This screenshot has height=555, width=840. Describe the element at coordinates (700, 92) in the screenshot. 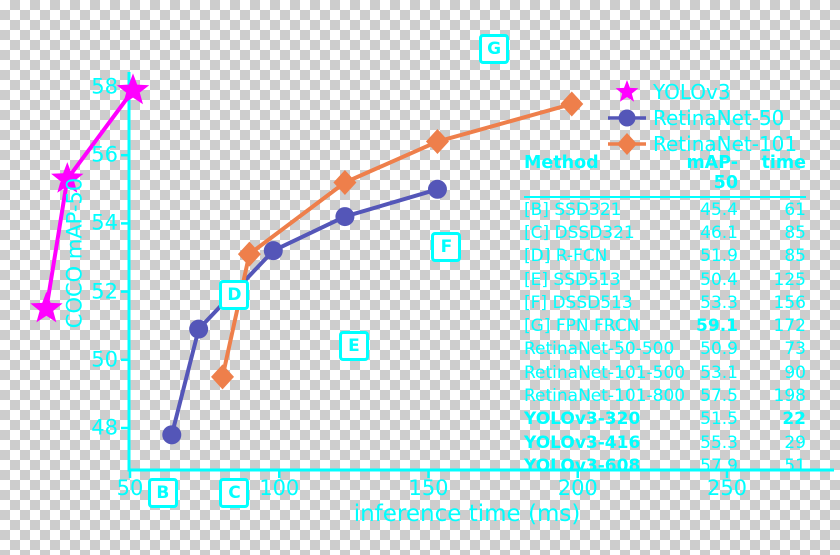

I see `legend-item-yolov3: YOLOv3` at that location.